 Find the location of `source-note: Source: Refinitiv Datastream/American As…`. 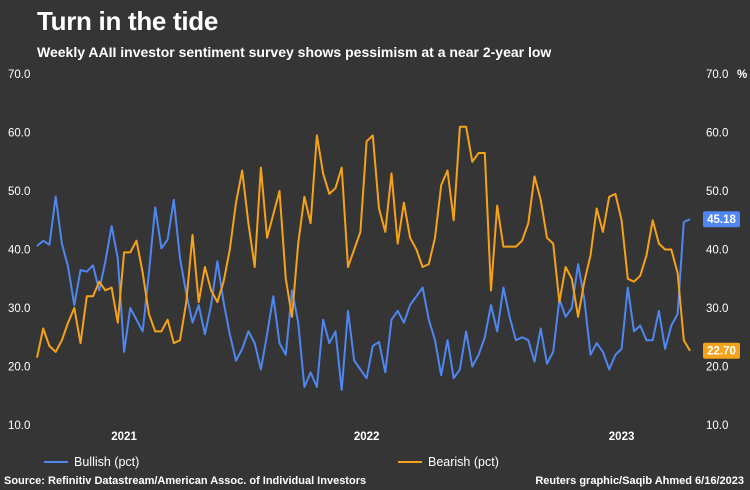

source-note: Source: Refinitiv Datastream/American As… is located at coordinates (185, 481).